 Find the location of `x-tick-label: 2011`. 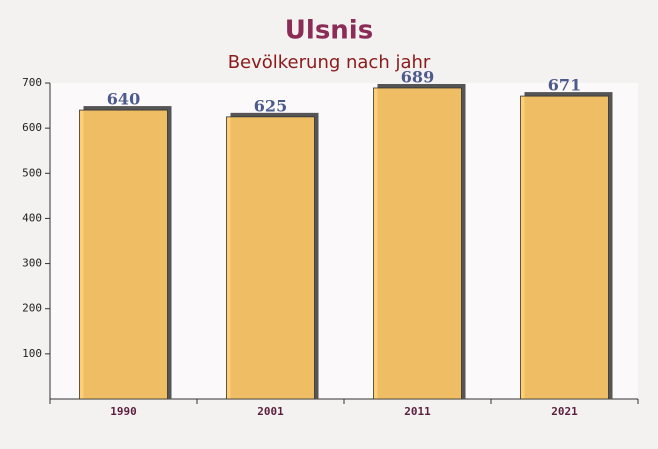

x-tick-label: 2011 is located at coordinates (417, 411).